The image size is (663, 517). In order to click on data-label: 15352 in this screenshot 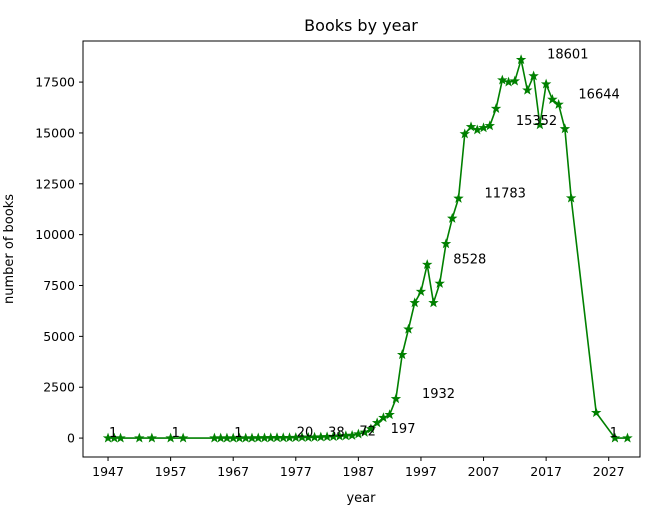, I will do `click(536, 121)`.